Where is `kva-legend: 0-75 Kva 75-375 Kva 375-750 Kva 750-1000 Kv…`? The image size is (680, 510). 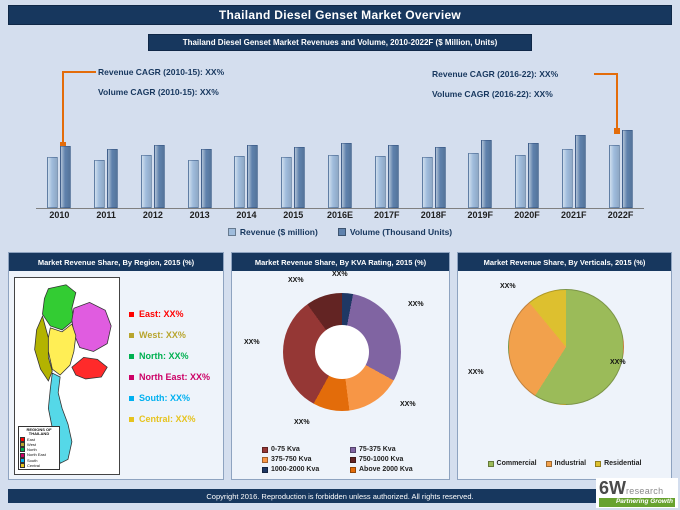
kva-legend: 0-75 Kva 75-375 Kva 375-750 Kva 750-1000 Kv… is located at coordinates (348, 459).